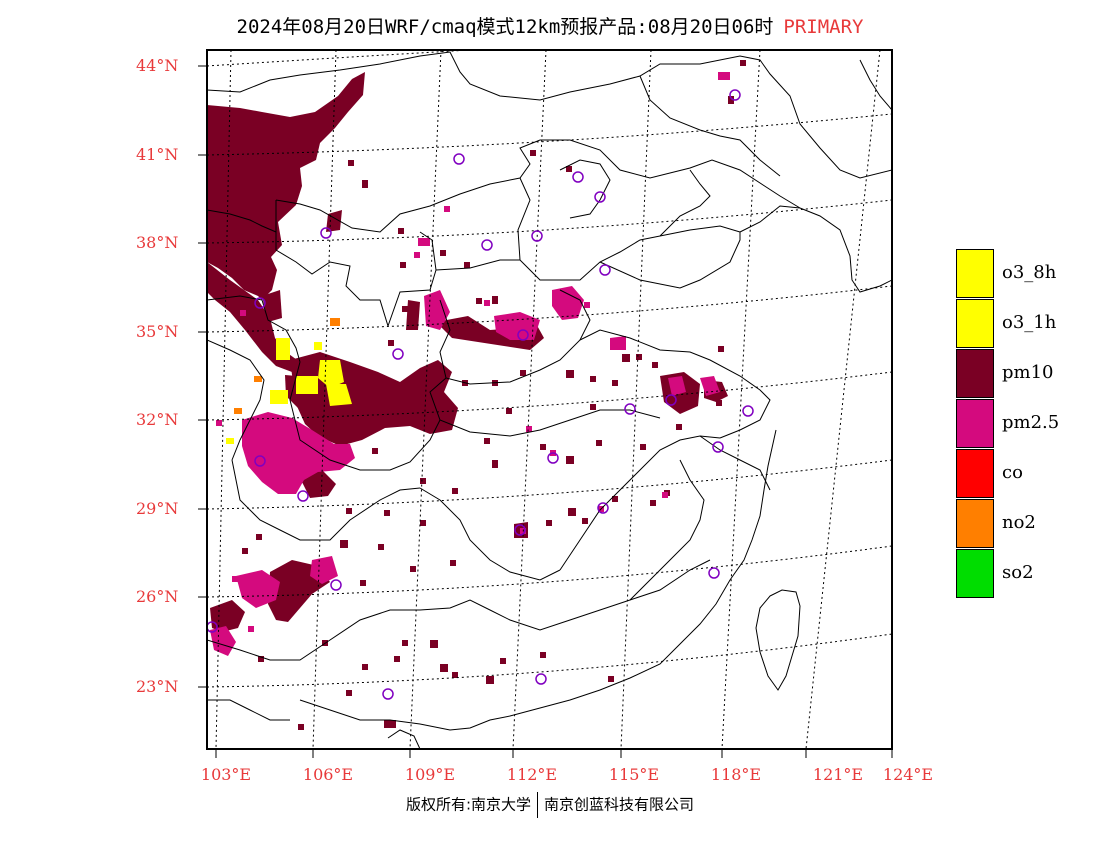 This screenshot has width=1100, height=850. I want to click on shaanxi, so click(412, 279).